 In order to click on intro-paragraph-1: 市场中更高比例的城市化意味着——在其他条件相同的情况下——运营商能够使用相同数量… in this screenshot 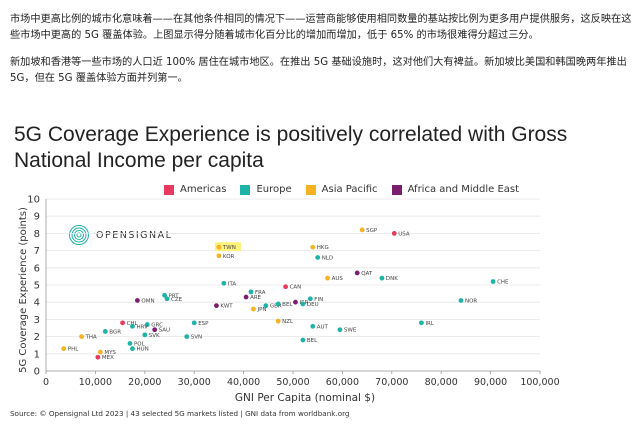, I will do `click(321, 27)`.